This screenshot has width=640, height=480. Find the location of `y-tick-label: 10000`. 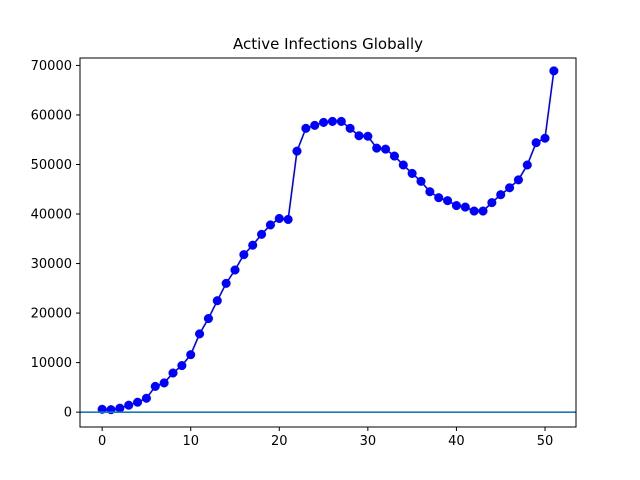

y-tick-label: 10000 is located at coordinates (51, 363).